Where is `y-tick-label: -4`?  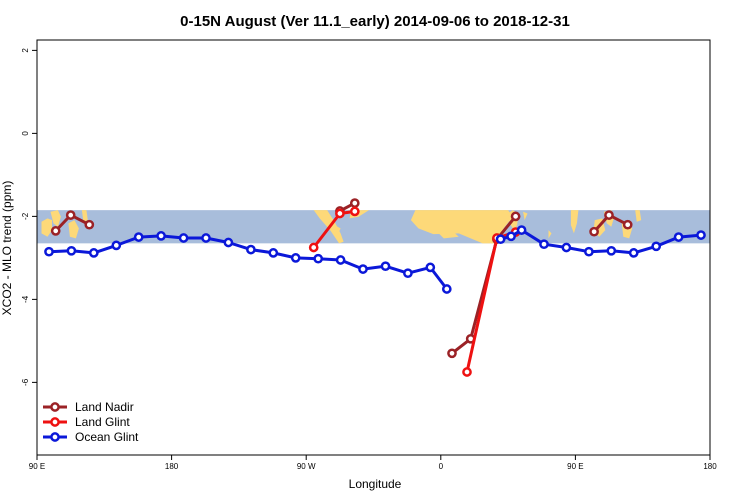
y-tick-label: -4 is located at coordinates (25, 299).